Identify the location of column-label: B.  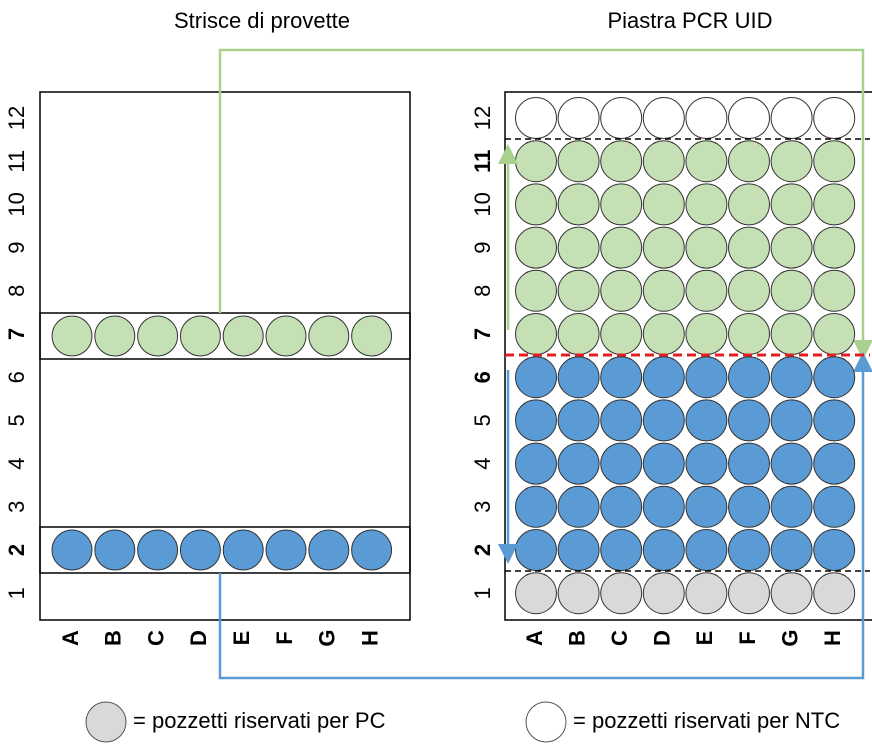
(113, 638).